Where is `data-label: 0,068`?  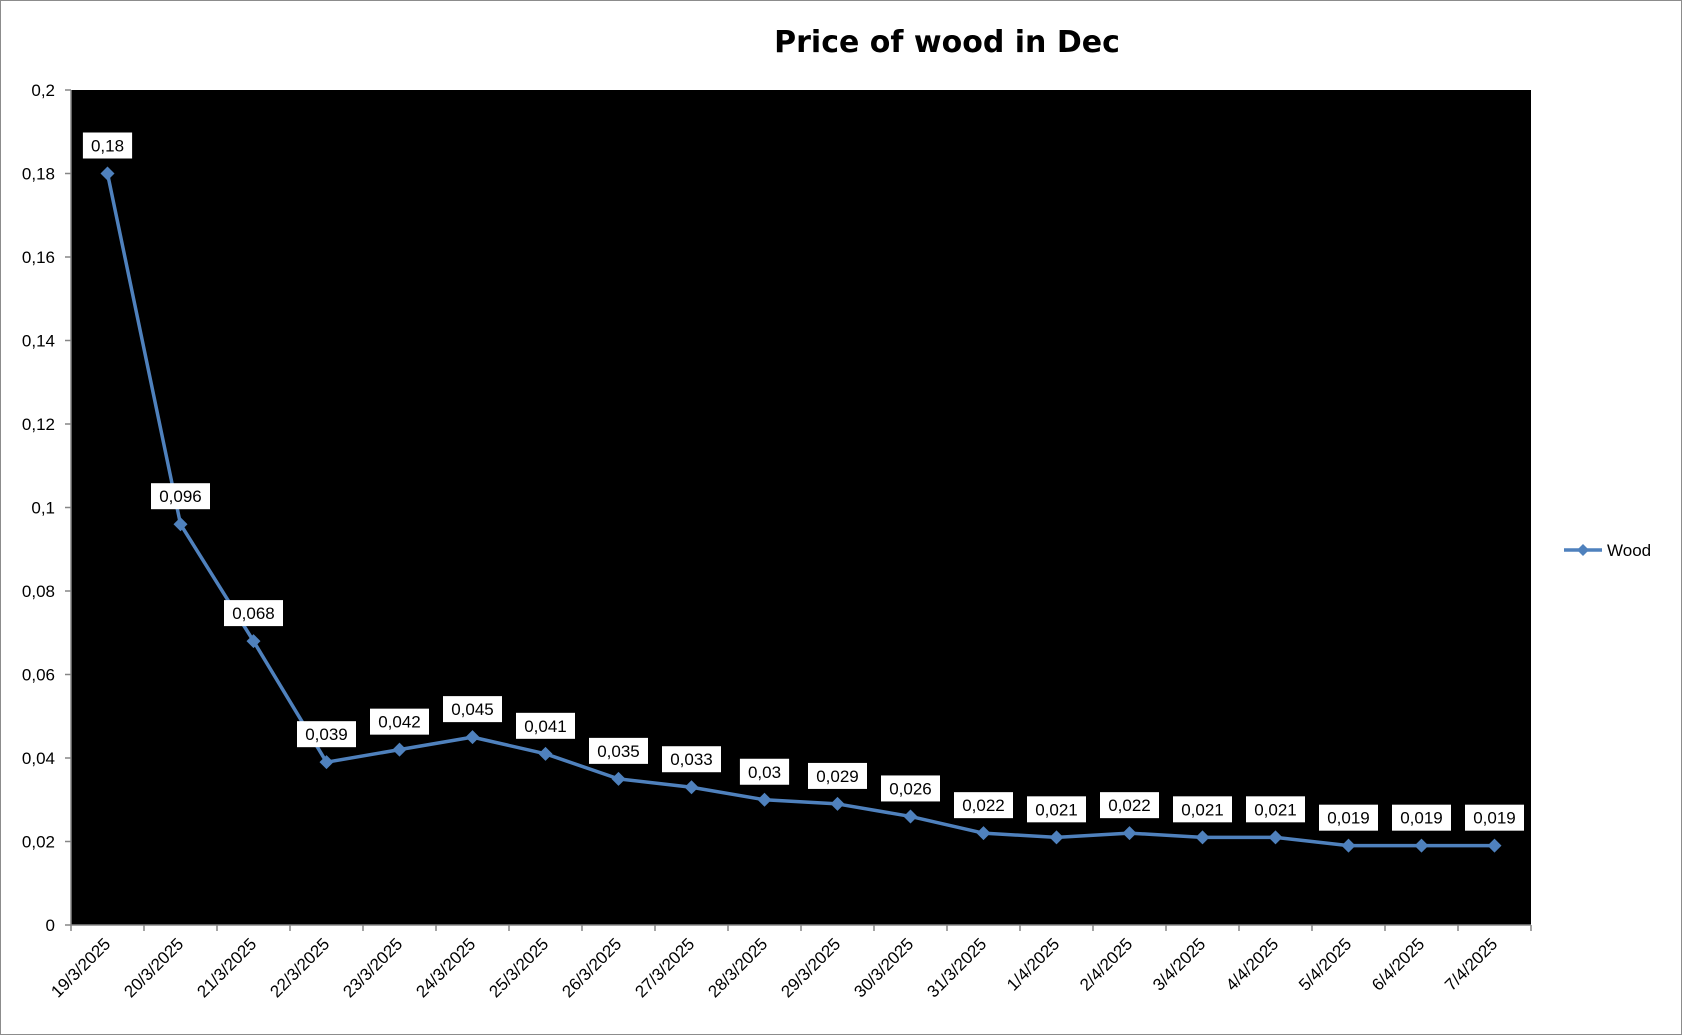
data-label: 0,068 is located at coordinates (253, 613).